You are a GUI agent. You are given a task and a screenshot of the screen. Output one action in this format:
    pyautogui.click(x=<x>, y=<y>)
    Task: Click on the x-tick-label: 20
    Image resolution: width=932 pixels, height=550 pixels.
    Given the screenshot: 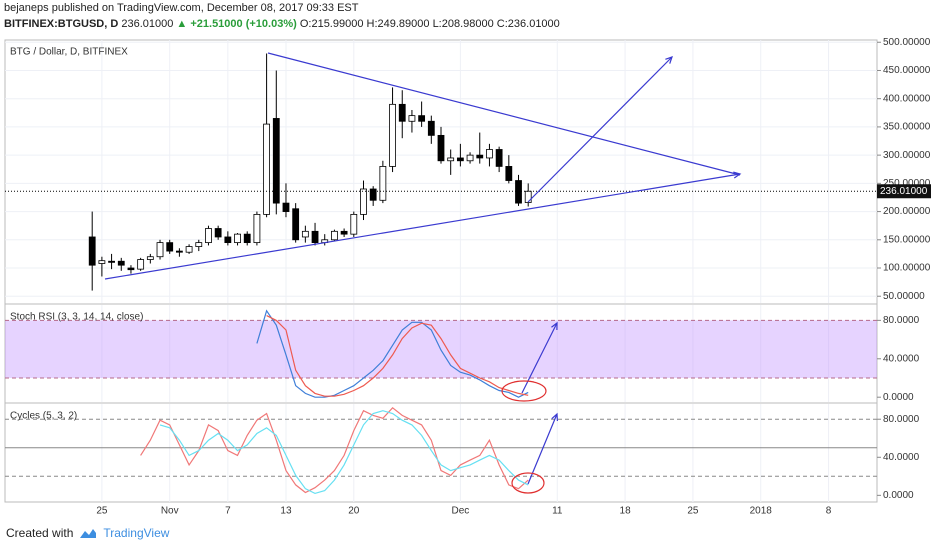 What is the action you would take?
    pyautogui.click(x=354, y=511)
    